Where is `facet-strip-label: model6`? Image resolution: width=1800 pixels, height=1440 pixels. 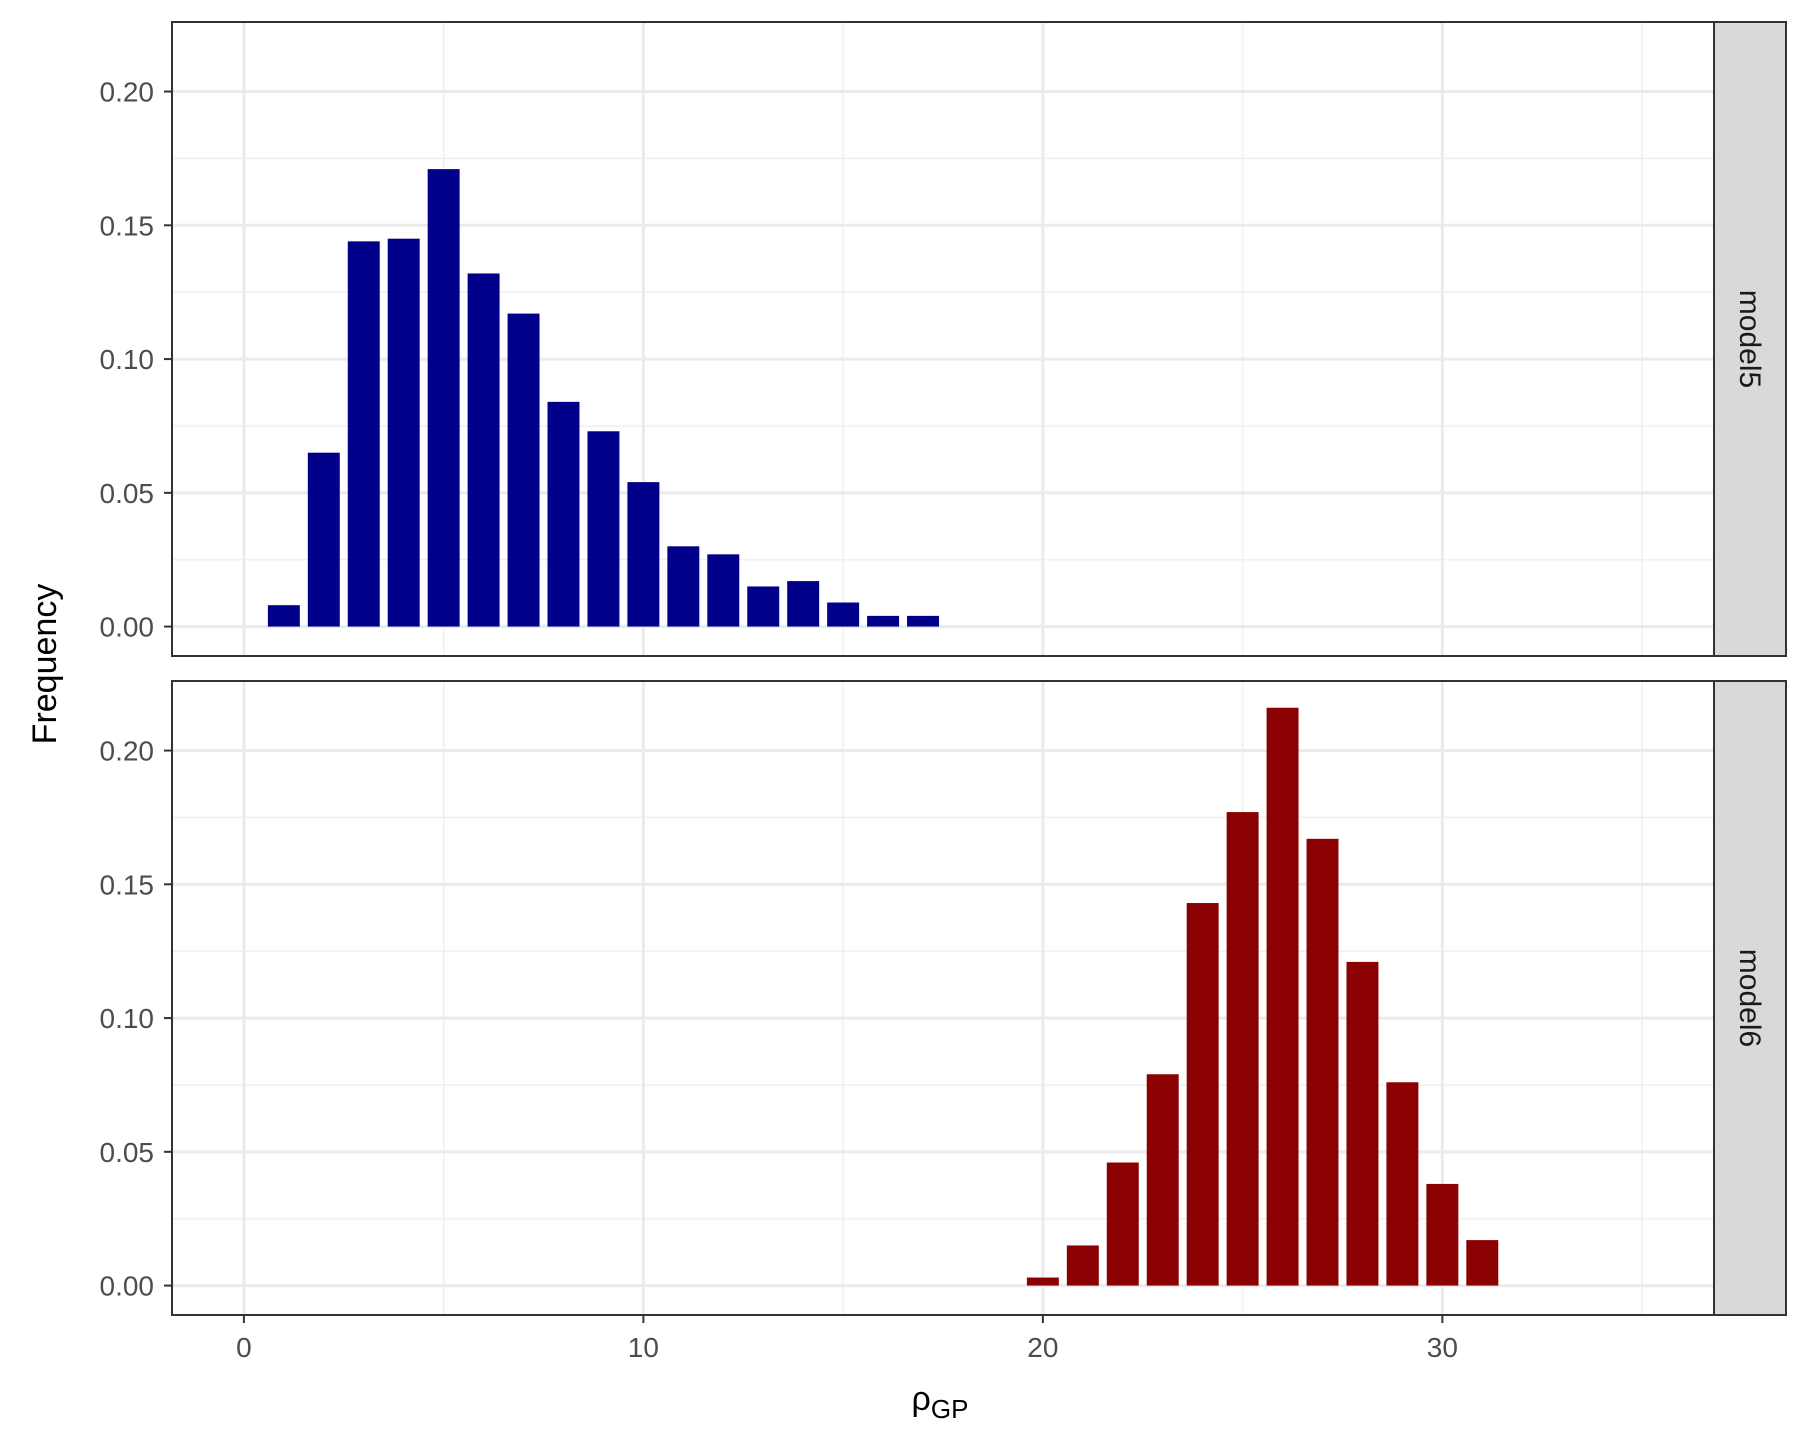 facet-strip-label: model6 is located at coordinates (1749, 998).